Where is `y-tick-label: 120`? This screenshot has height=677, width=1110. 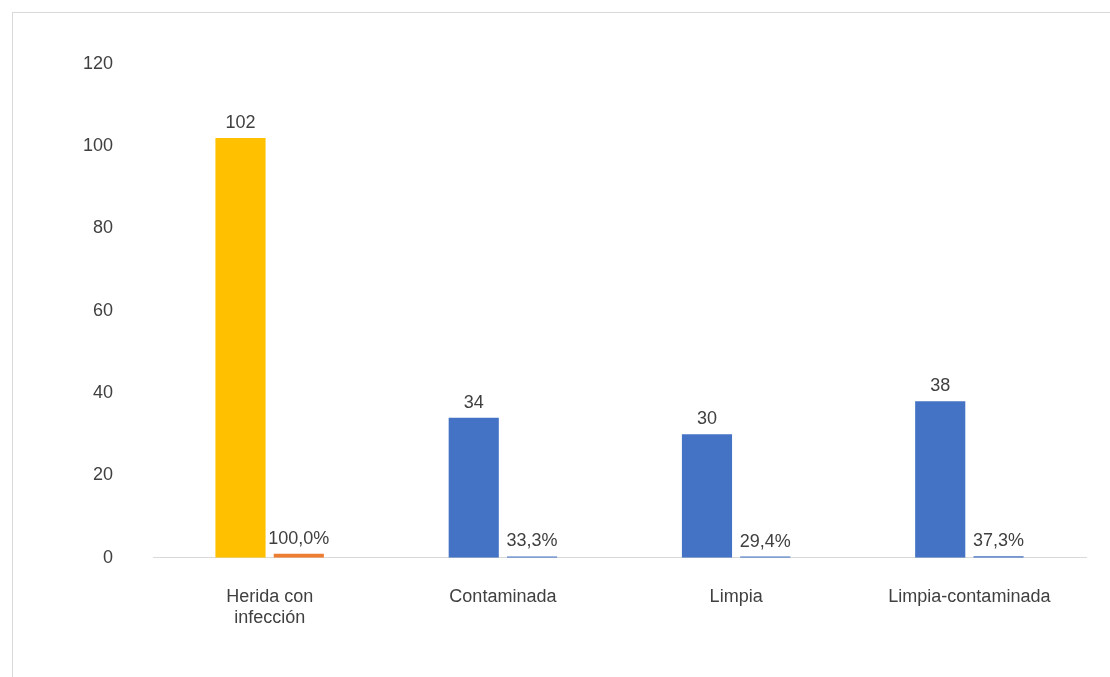 y-tick-label: 120 is located at coordinates (98, 62).